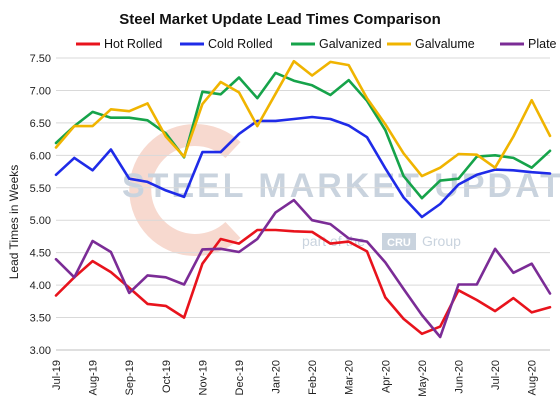  I want to click on x-tick-label: Aug-19, so click(94, 377).